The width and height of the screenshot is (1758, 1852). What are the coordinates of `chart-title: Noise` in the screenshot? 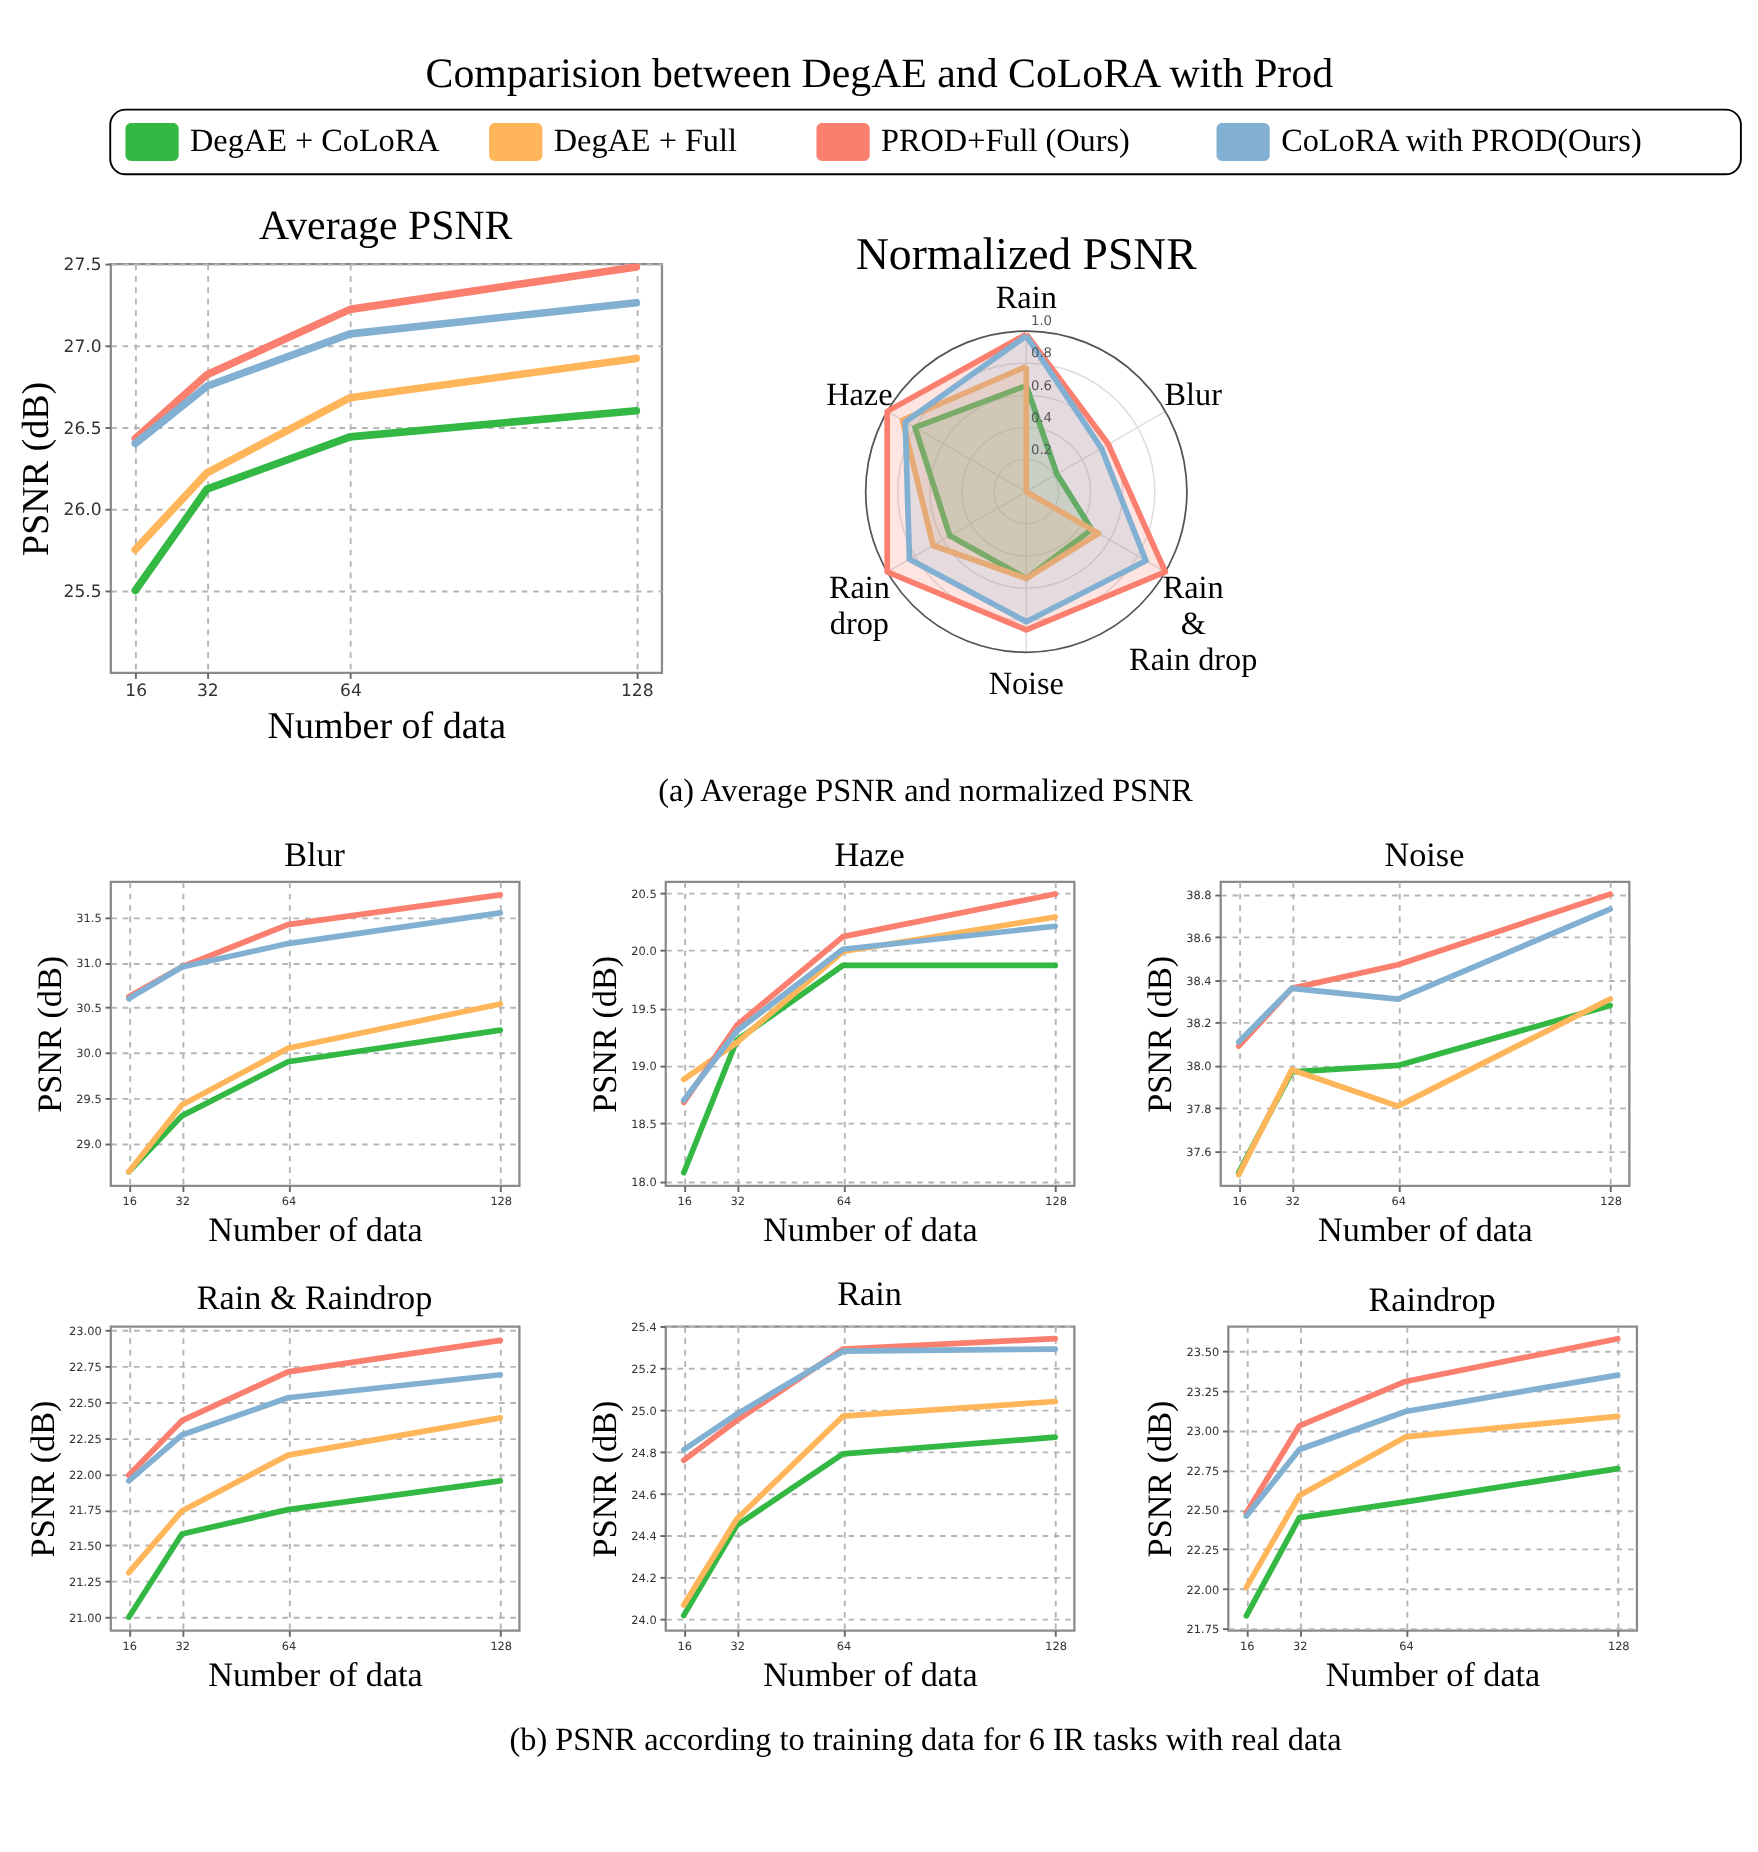 It's located at (1424, 855).